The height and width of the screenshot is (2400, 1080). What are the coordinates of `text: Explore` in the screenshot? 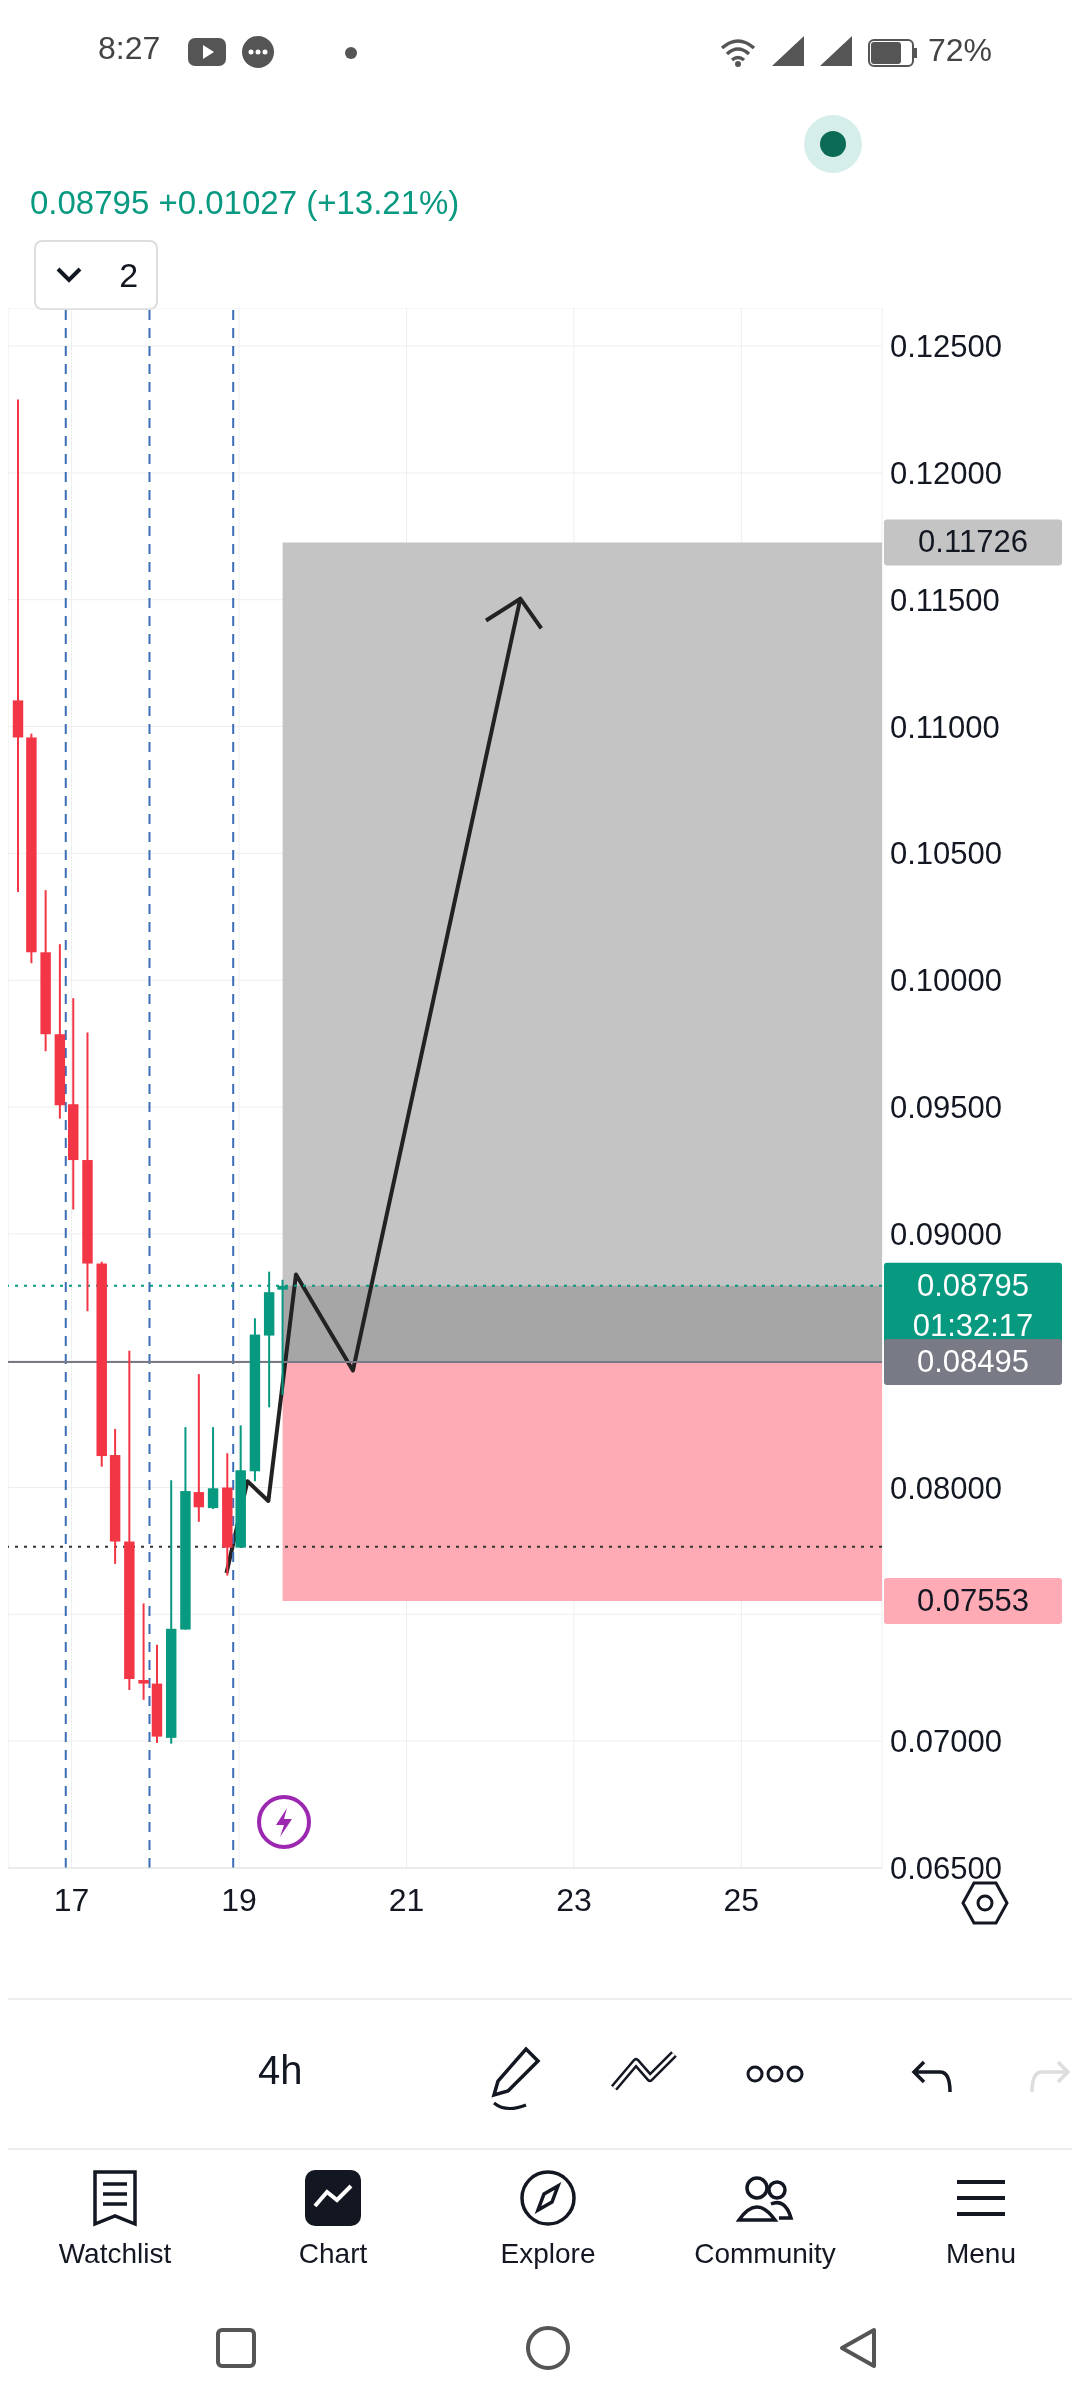 It's located at (548, 2254).